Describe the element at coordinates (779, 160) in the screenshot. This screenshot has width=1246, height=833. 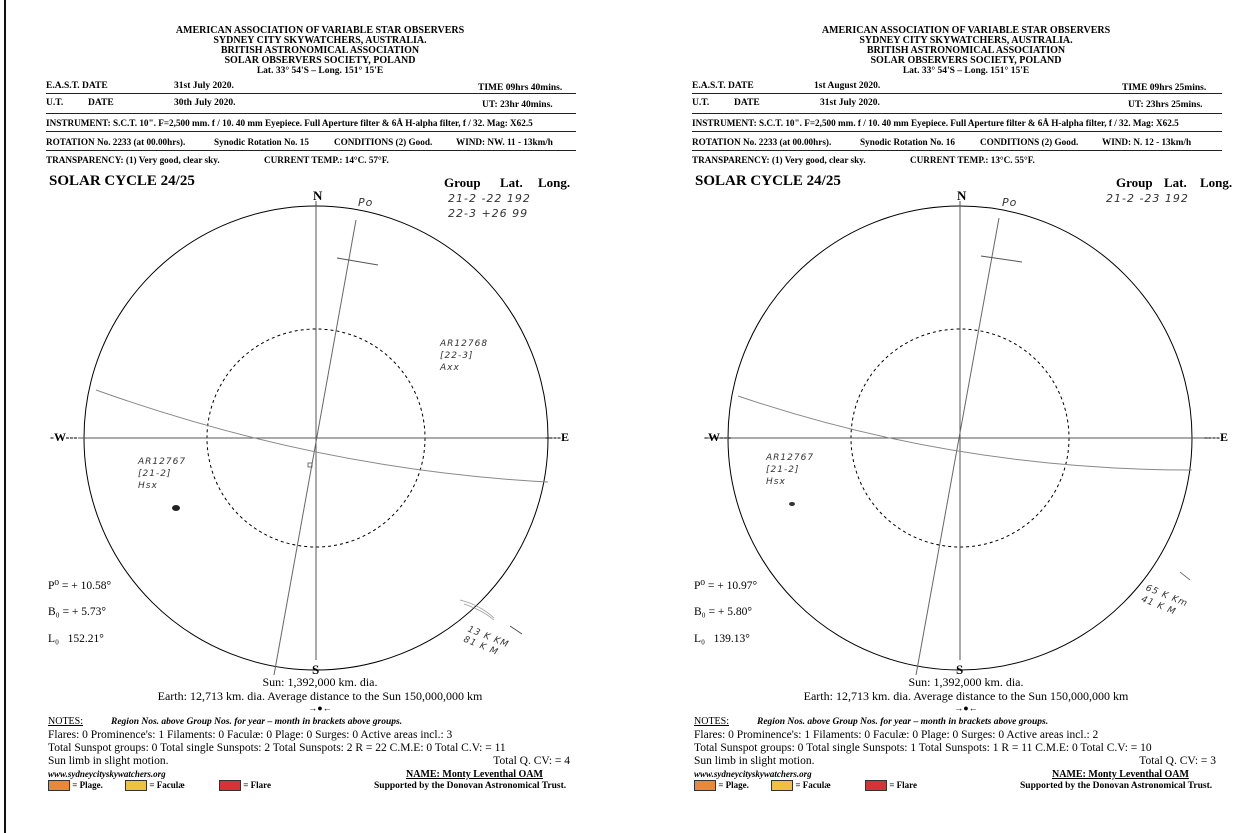
I see `transparency-value: TRANSPARENCY: (1) Very good, clear sky.` at that location.